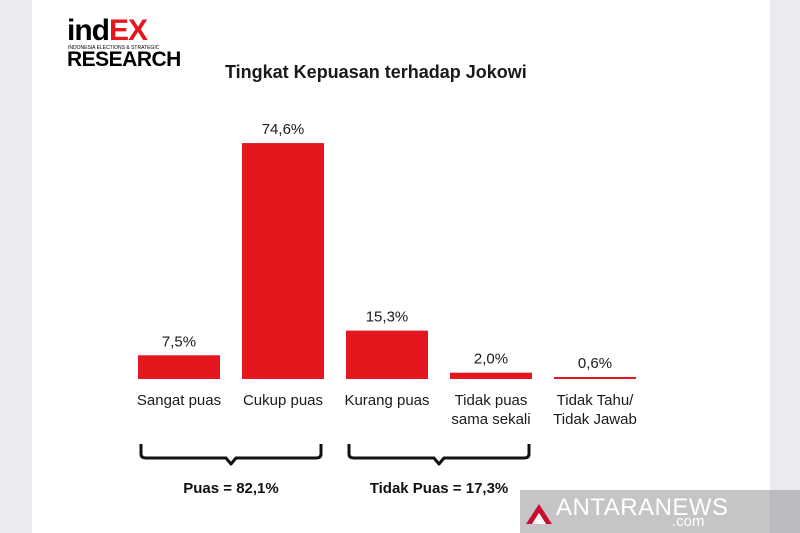 This screenshot has height=533, width=800. Describe the element at coordinates (595, 419) in the screenshot. I see `category-label-4-1: Tidak Jawab` at that location.